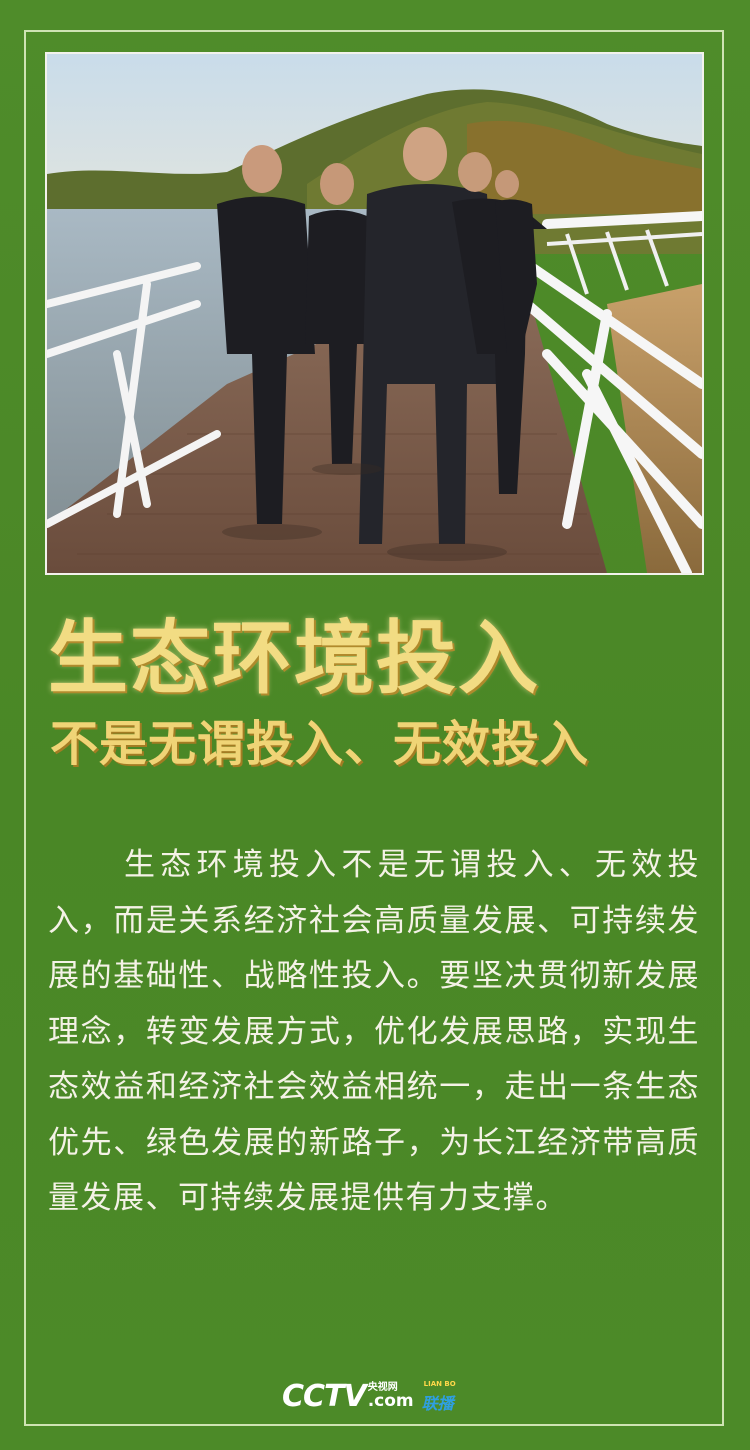 This screenshot has height=1450, width=750. I want to click on cctv-com-label: .com, so click(390, 1400).